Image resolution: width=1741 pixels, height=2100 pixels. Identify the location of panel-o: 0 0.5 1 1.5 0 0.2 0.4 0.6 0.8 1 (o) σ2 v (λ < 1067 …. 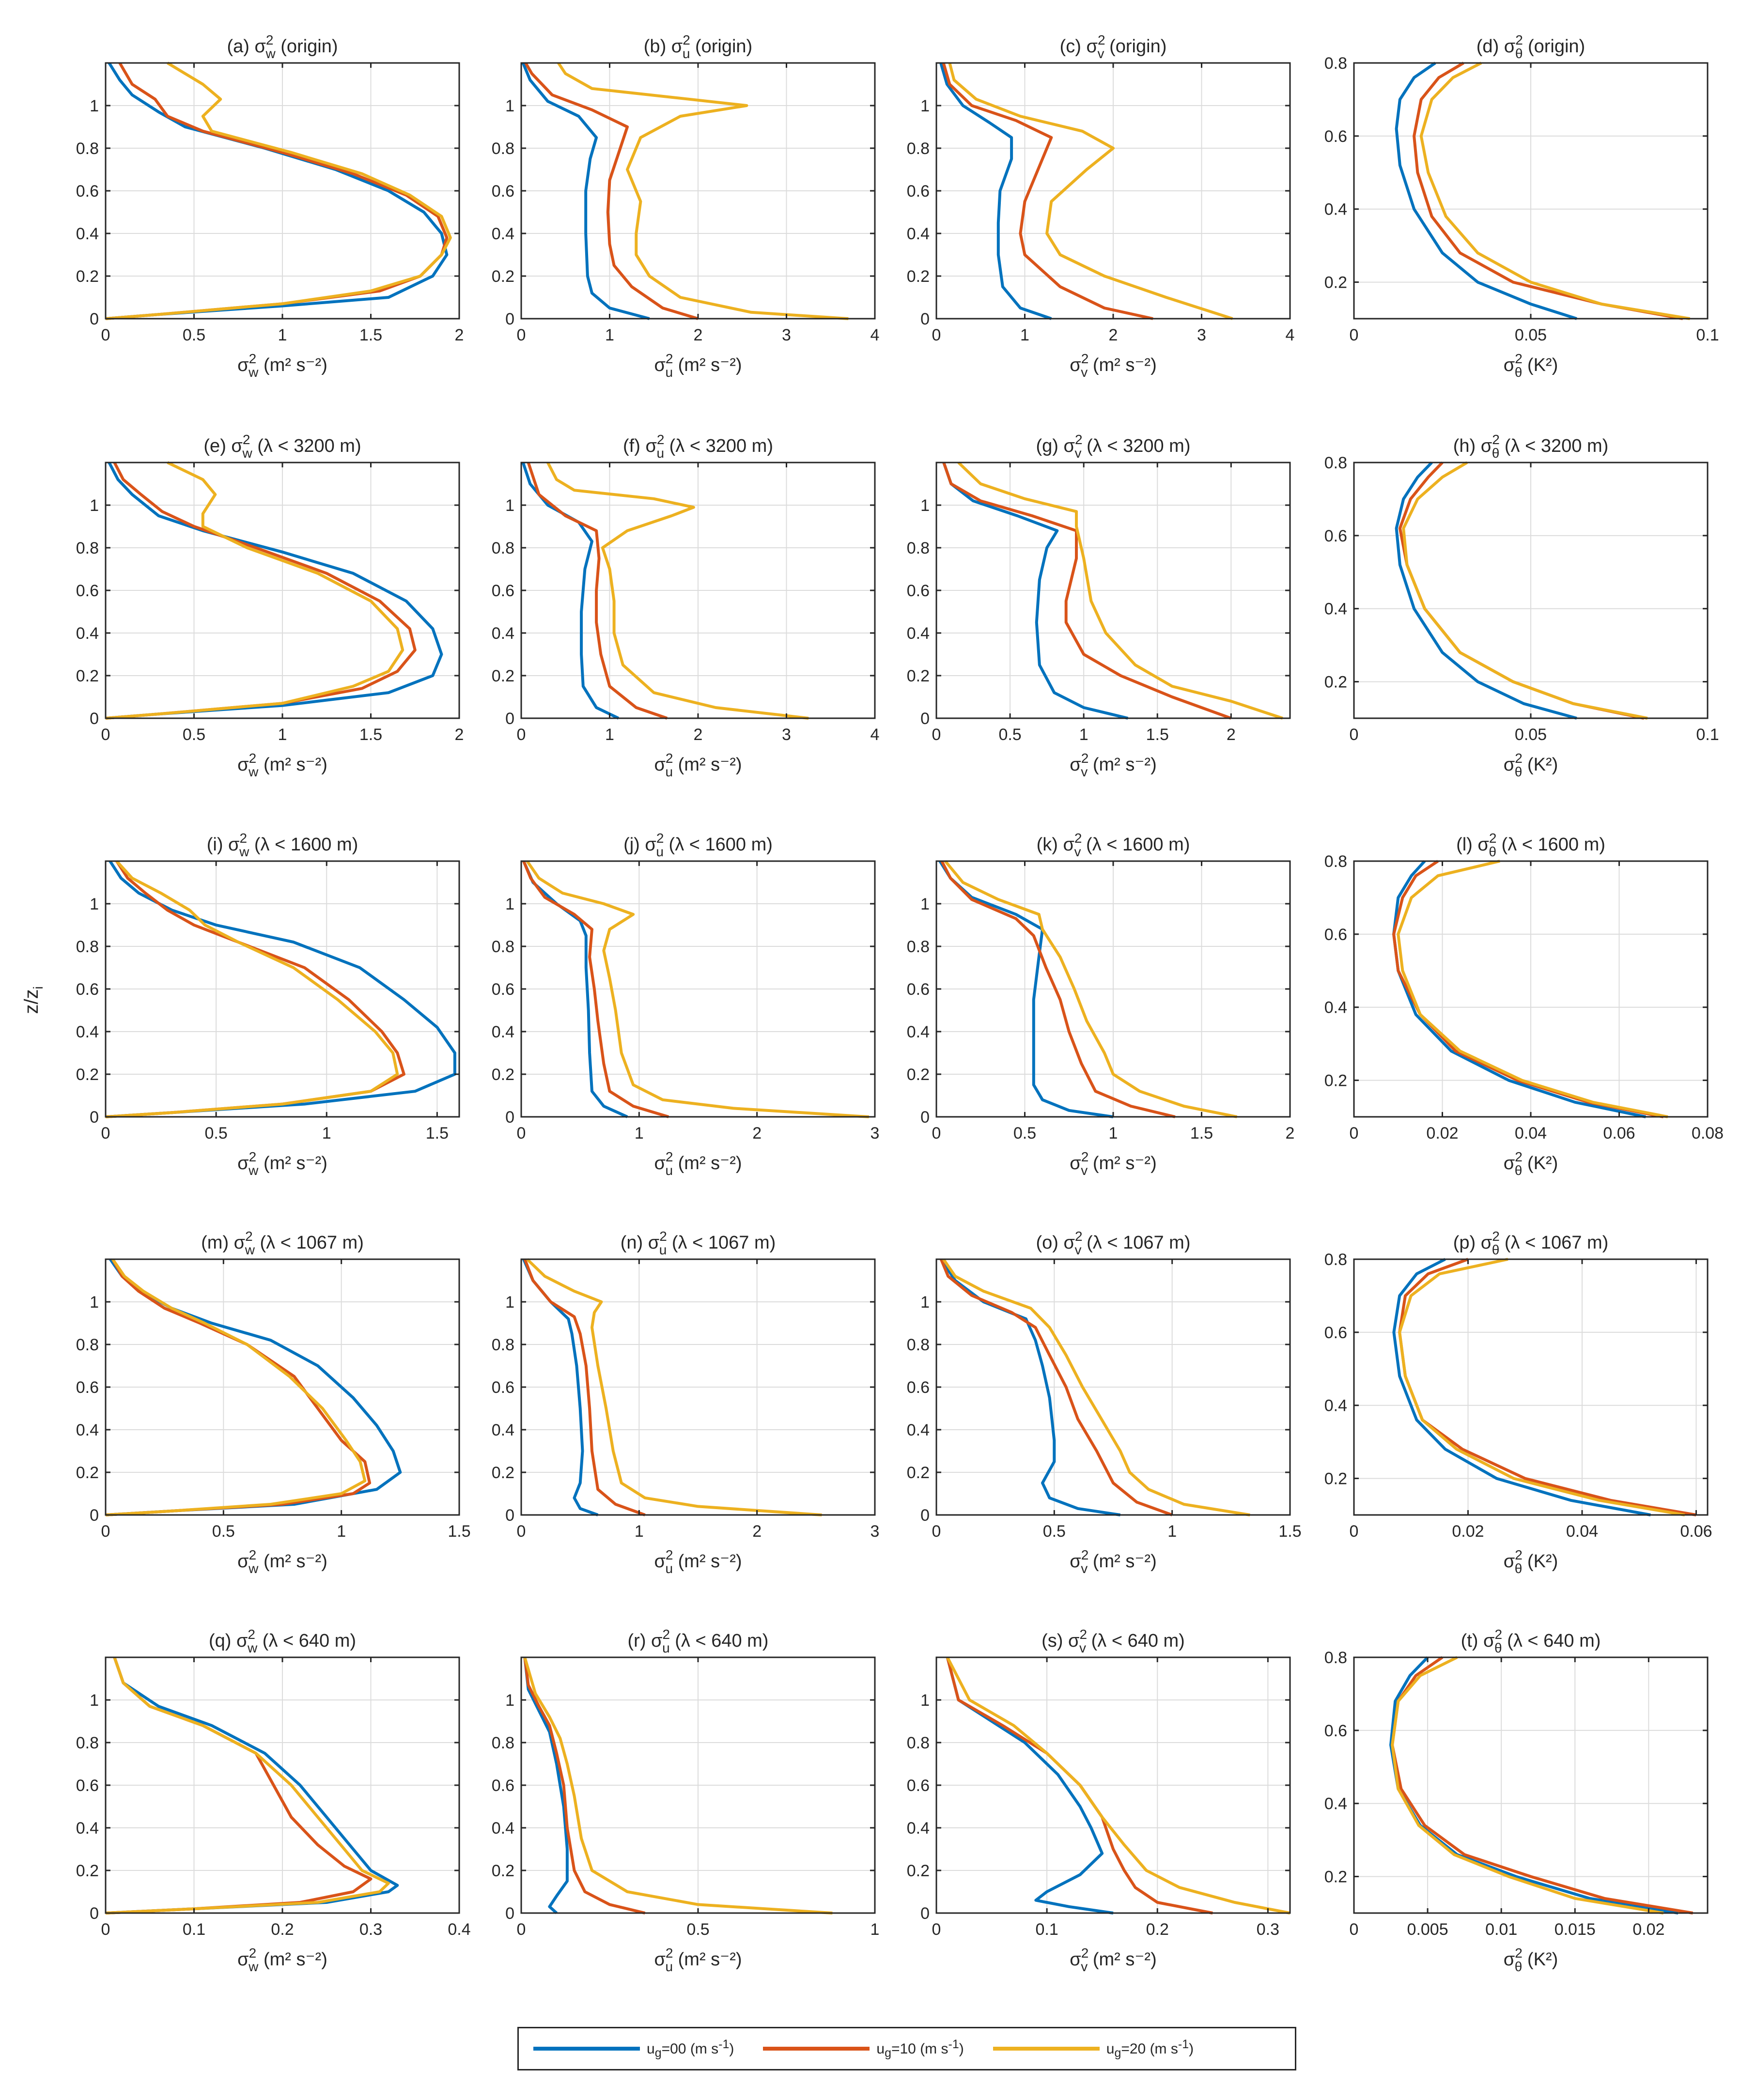
(1104, 1402).